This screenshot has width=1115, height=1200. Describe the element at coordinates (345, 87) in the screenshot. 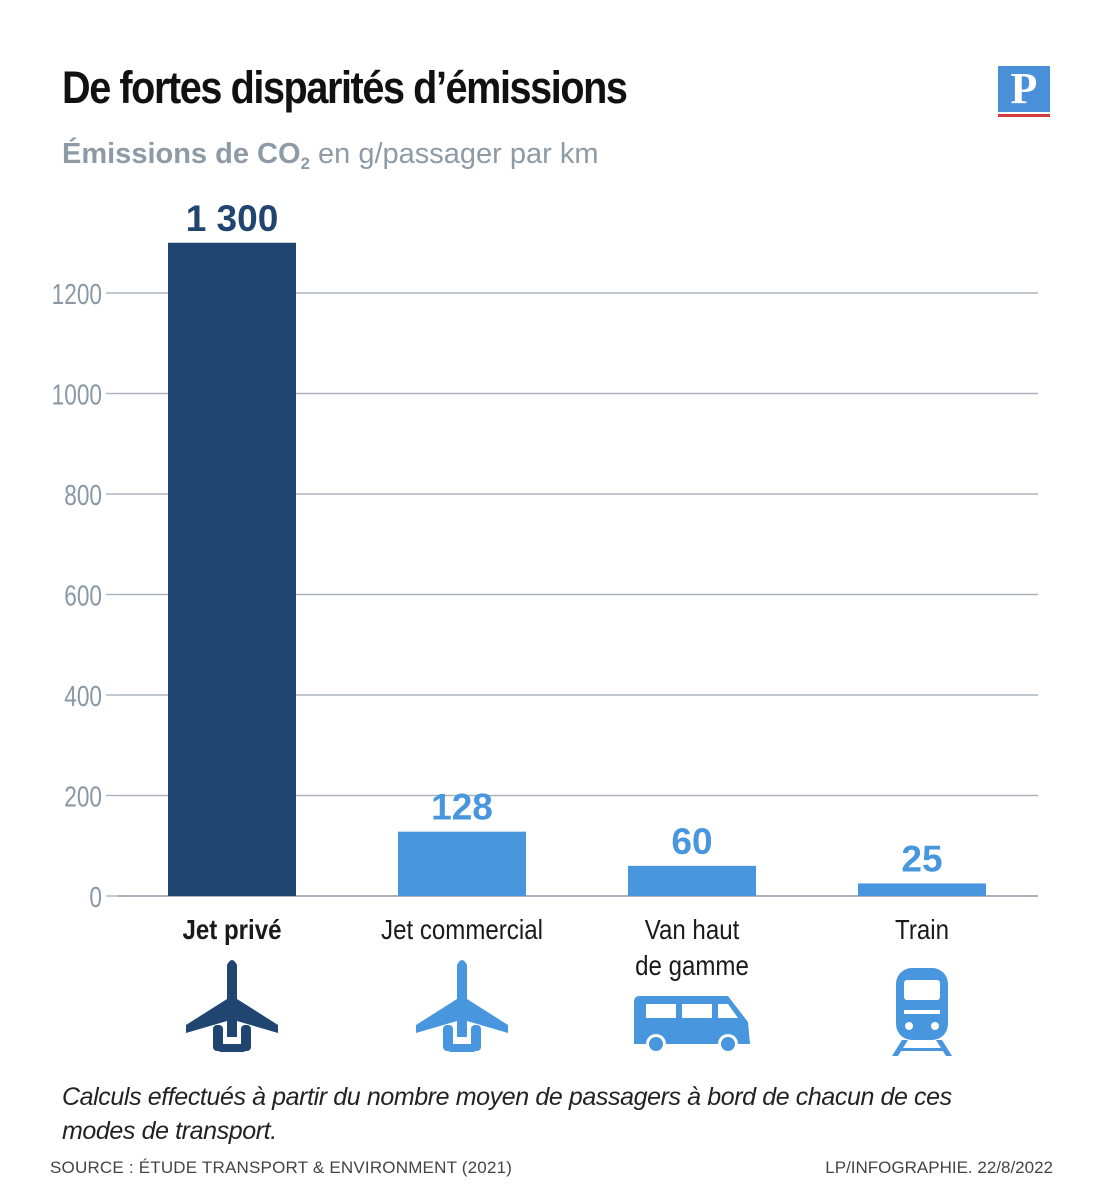

I see `chart-title: De fortes disparités d’émissions` at that location.